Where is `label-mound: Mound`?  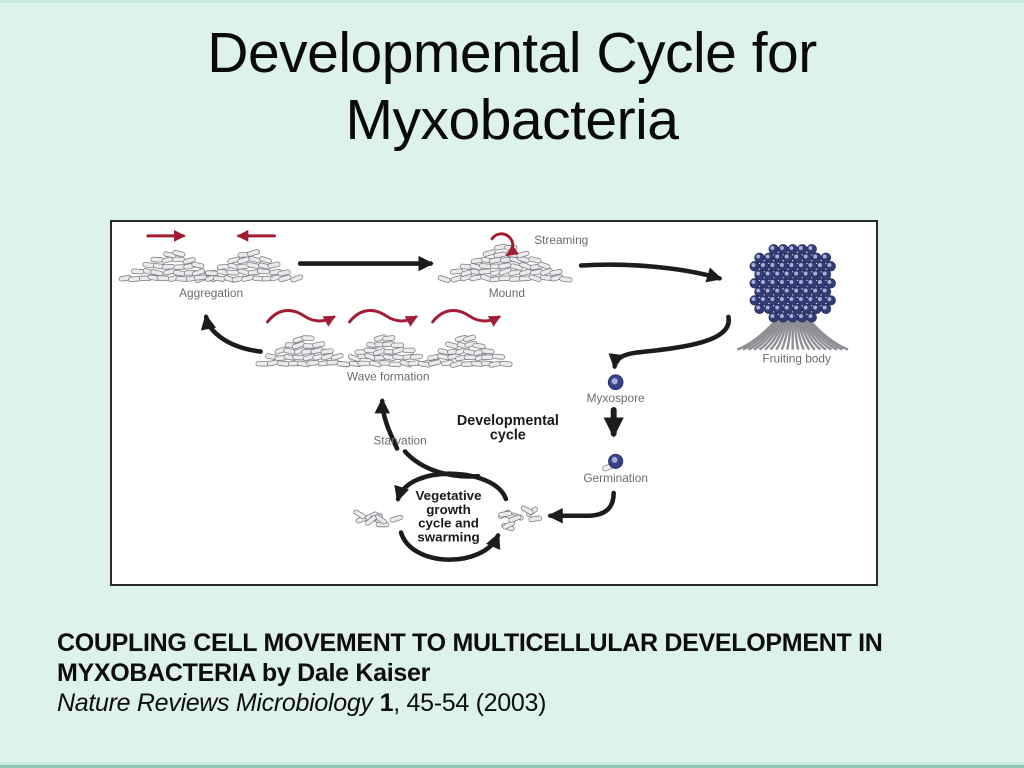
label-mound: Mound is located at coordinates (507, 293).